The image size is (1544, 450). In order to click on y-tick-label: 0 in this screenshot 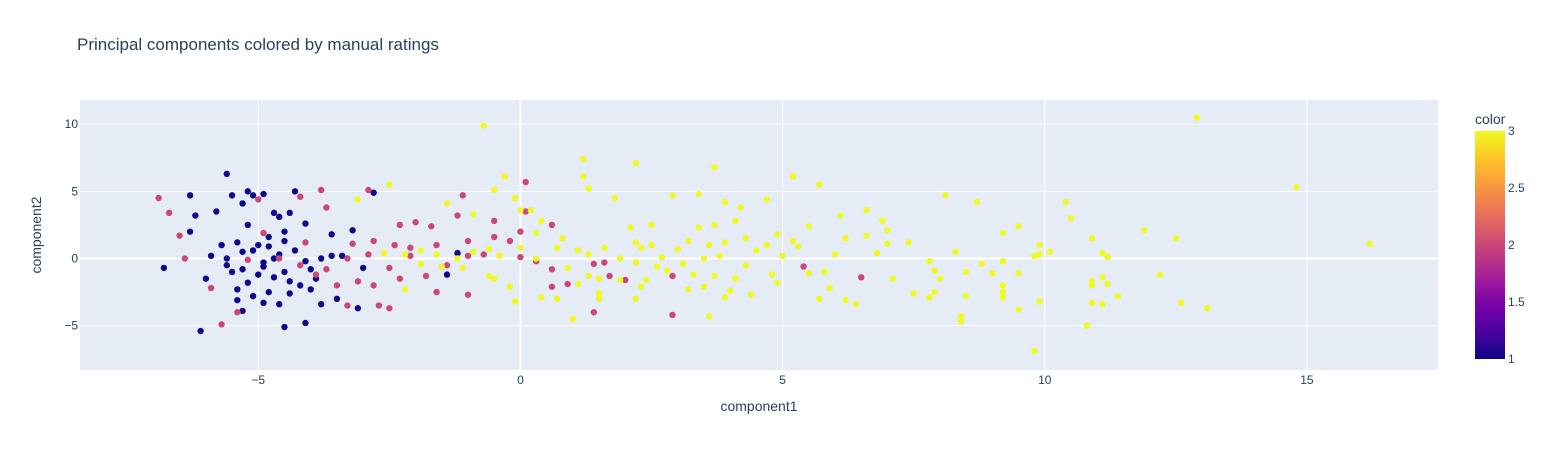, I will do `click(74, 259)`.